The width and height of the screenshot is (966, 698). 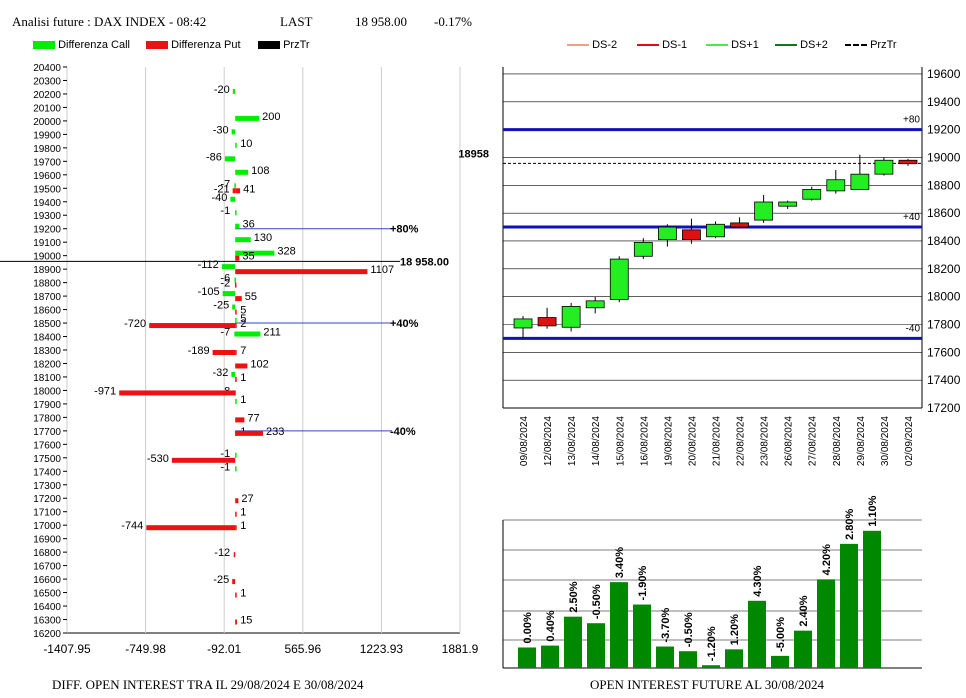 I want to click on candle-date-label: 30/08/2024, so click(x=885, y=441).